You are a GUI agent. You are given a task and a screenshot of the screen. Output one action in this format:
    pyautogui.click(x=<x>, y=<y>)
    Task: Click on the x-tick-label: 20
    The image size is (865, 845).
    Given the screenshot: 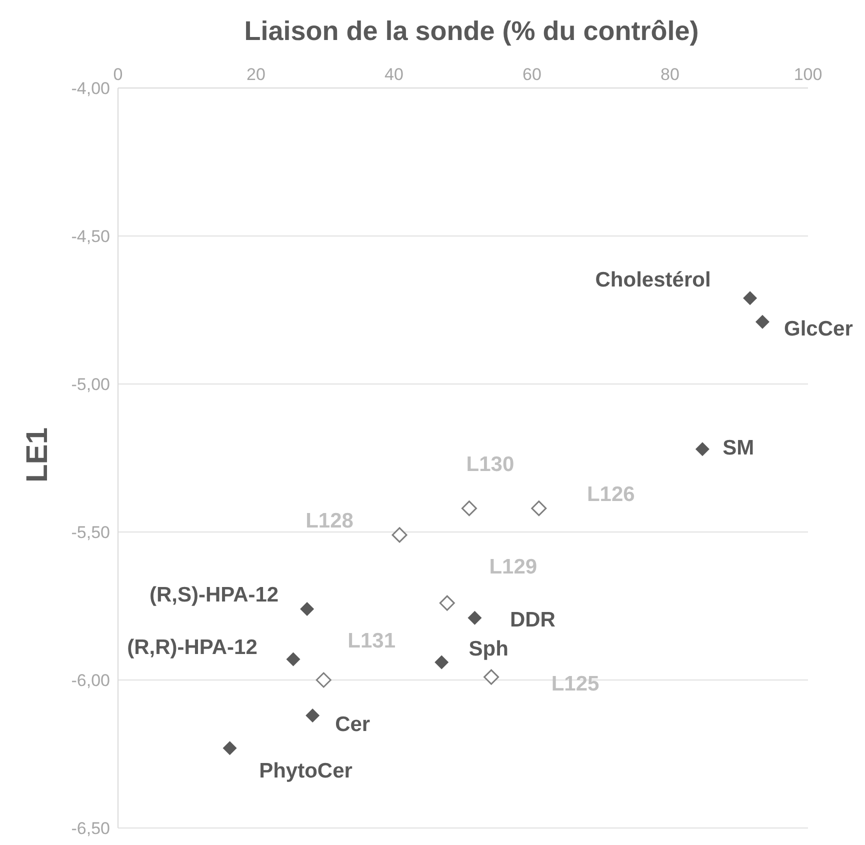 What is the action you would take?
    pyautogui.click(x=256, y=74)
    